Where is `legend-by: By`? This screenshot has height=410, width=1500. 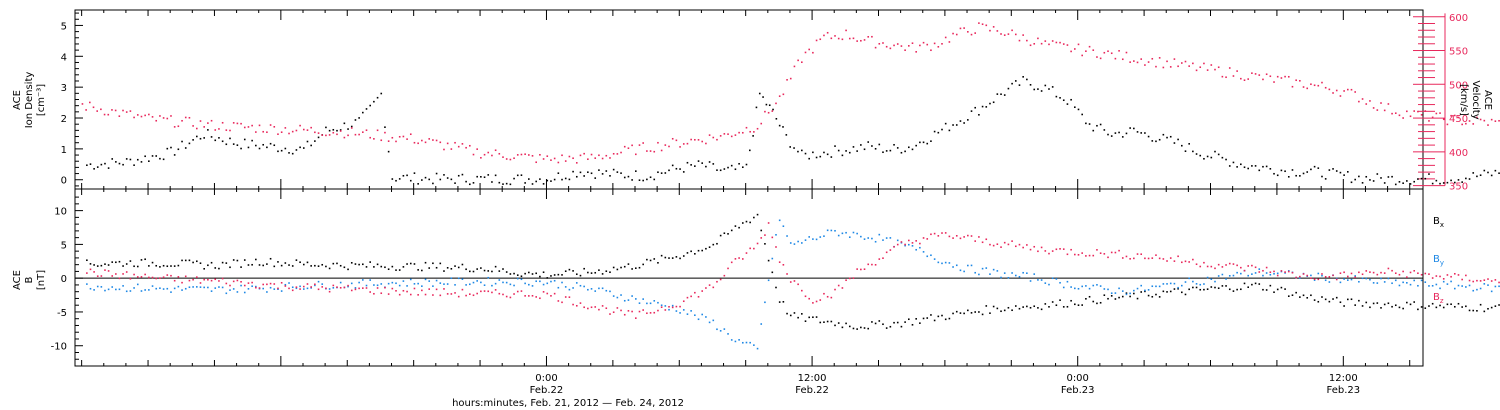 legend-by: By is located at coordinates (1438, 260).